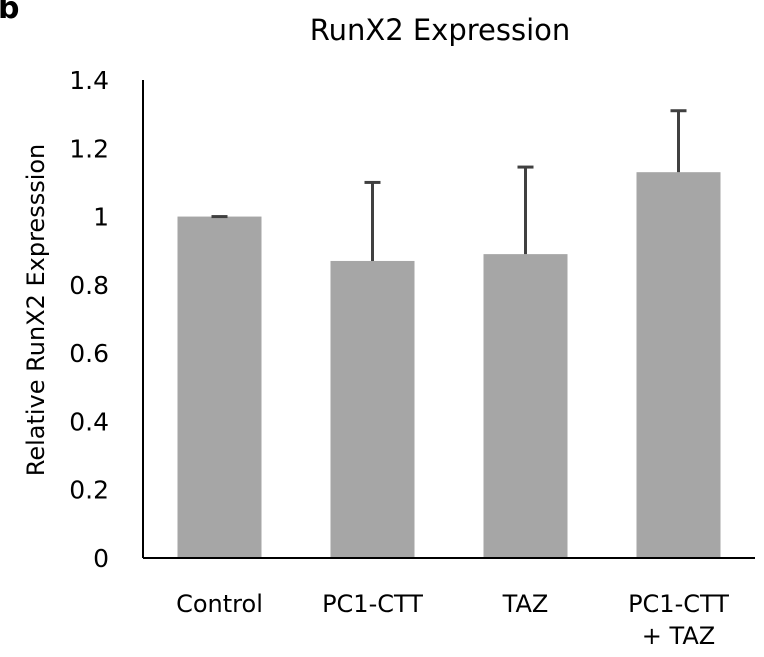 The height and width of the screenshot is (657, 764). Describe the element at coordinates (9, 13) in the screenshot. I see `panel-letter: b` at that location.